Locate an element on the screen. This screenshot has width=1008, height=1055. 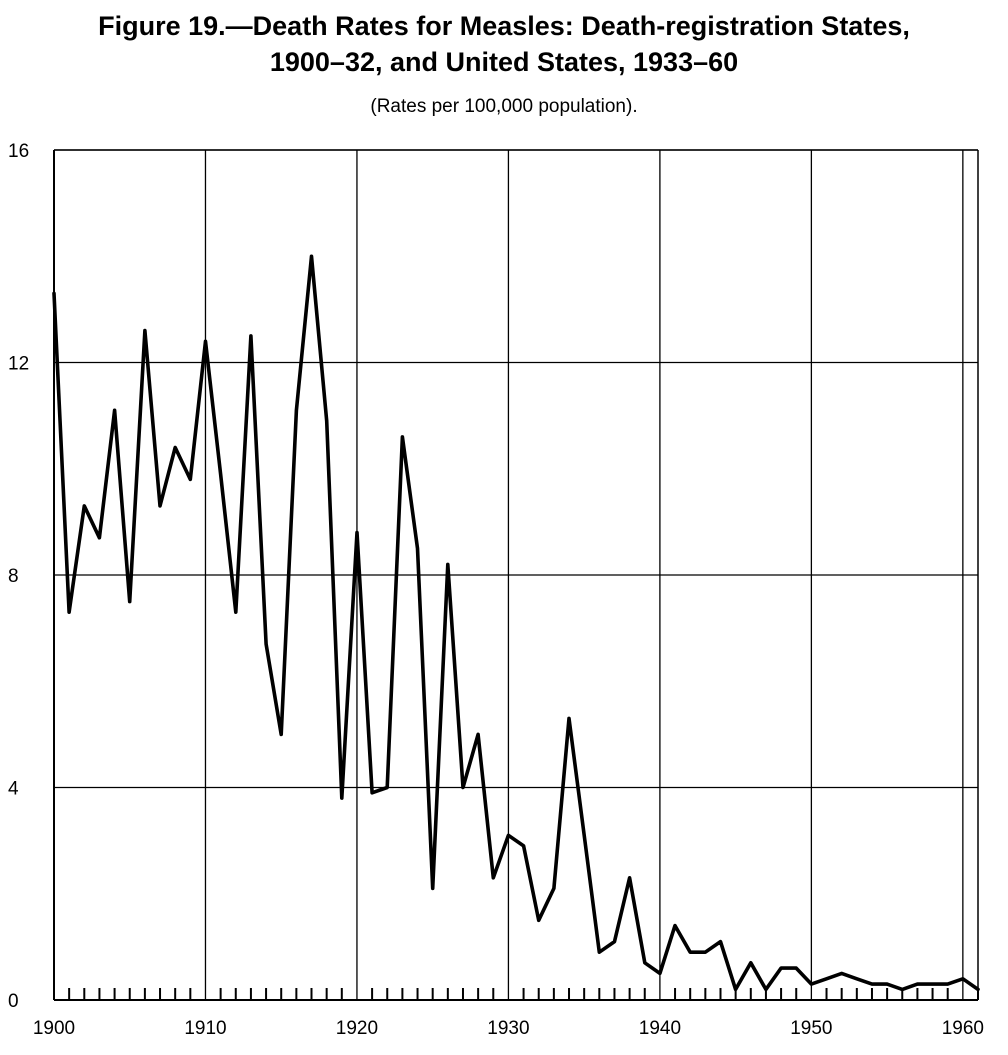
x-tick-label: 1900 is located at coordinates (54, 1028).